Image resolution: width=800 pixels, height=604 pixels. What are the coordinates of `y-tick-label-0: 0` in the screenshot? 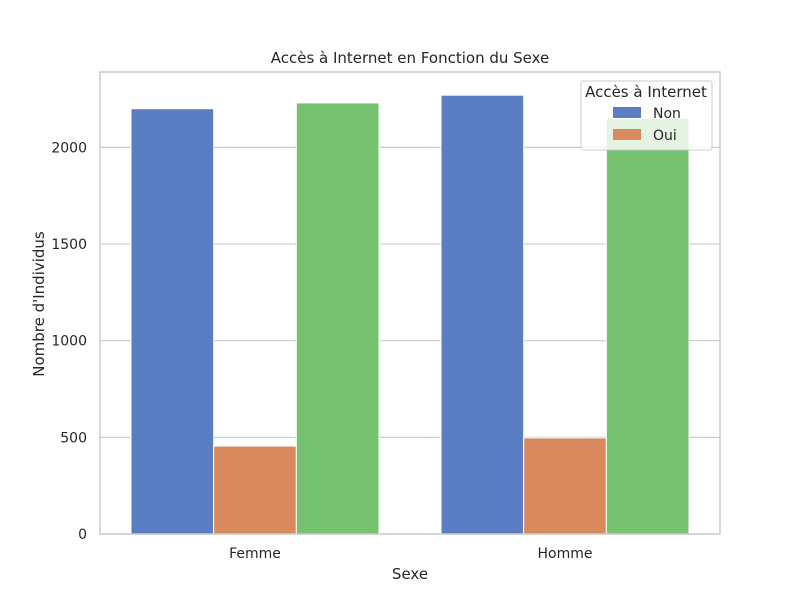 It's located at (82, 535).